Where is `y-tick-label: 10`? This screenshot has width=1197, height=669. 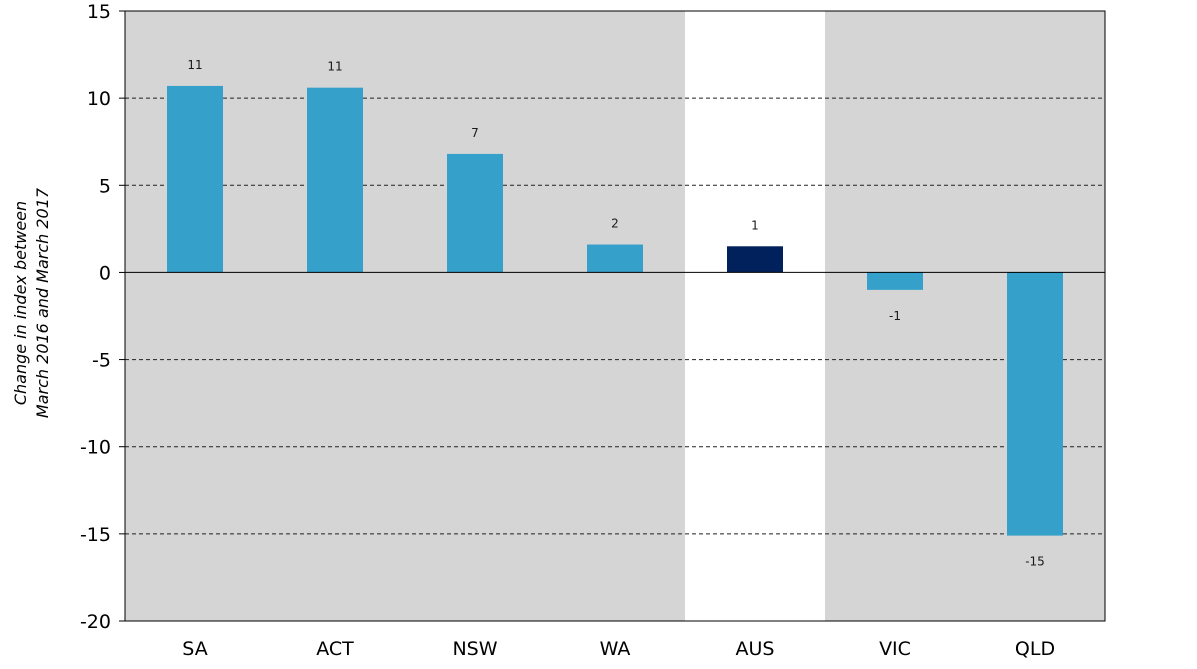
y-tick-label: 10 is located at coordinates (99, 99).